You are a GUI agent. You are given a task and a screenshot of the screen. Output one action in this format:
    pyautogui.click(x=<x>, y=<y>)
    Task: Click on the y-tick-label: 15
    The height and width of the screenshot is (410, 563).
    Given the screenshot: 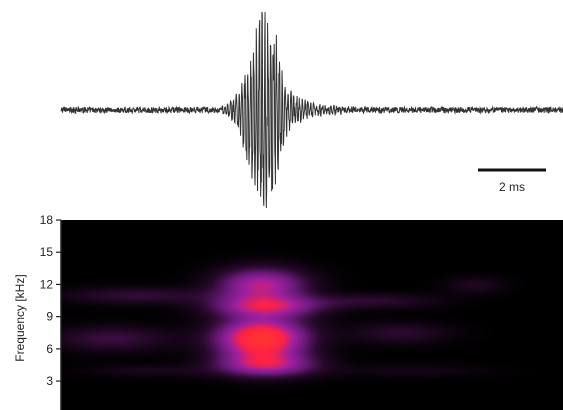 What is the action you would take?
    pyautogui.click(x=47, y=252)
    